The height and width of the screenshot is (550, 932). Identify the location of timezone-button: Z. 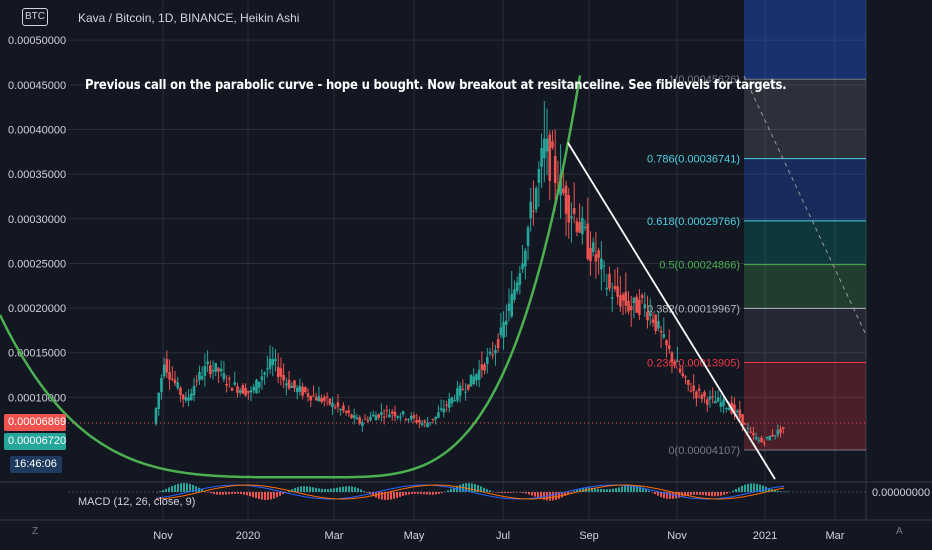
(35, 531).